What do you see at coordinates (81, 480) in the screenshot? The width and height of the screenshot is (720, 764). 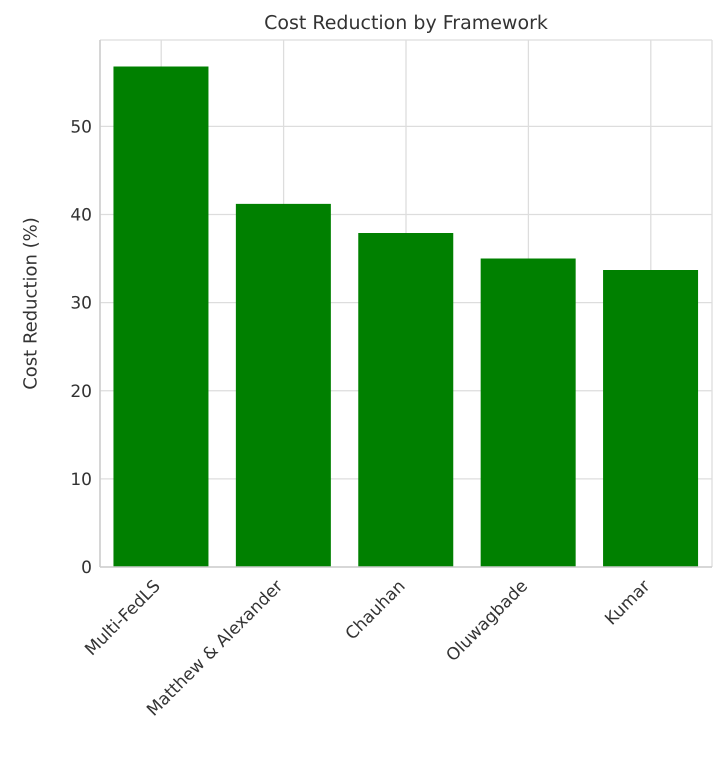 I see `y-tick-label: 10` at bounding box center [81, 480].